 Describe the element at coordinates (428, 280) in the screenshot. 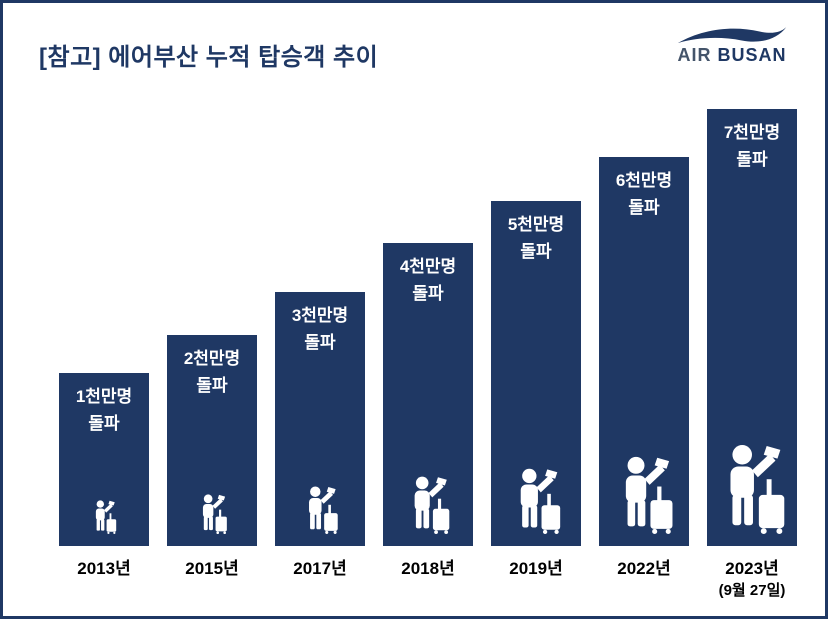

I see `bar-label: 4천만명 돌파` at that location.